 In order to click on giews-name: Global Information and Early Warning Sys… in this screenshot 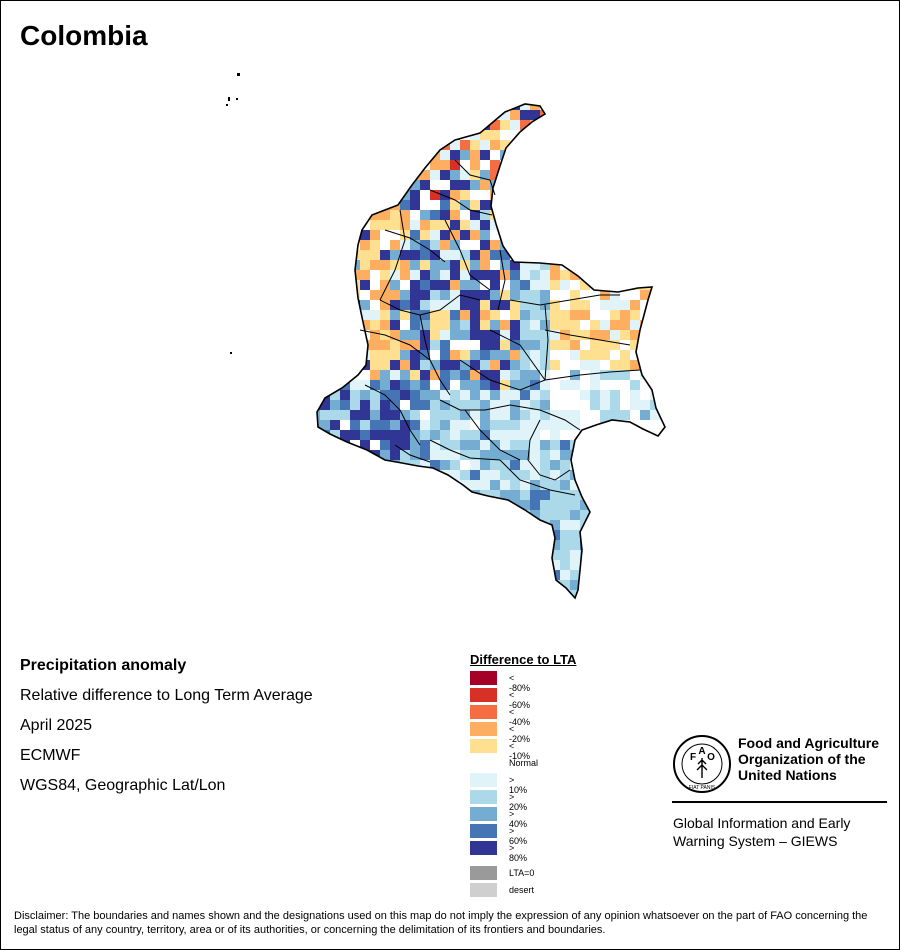, I will do `click(762, 832)`.